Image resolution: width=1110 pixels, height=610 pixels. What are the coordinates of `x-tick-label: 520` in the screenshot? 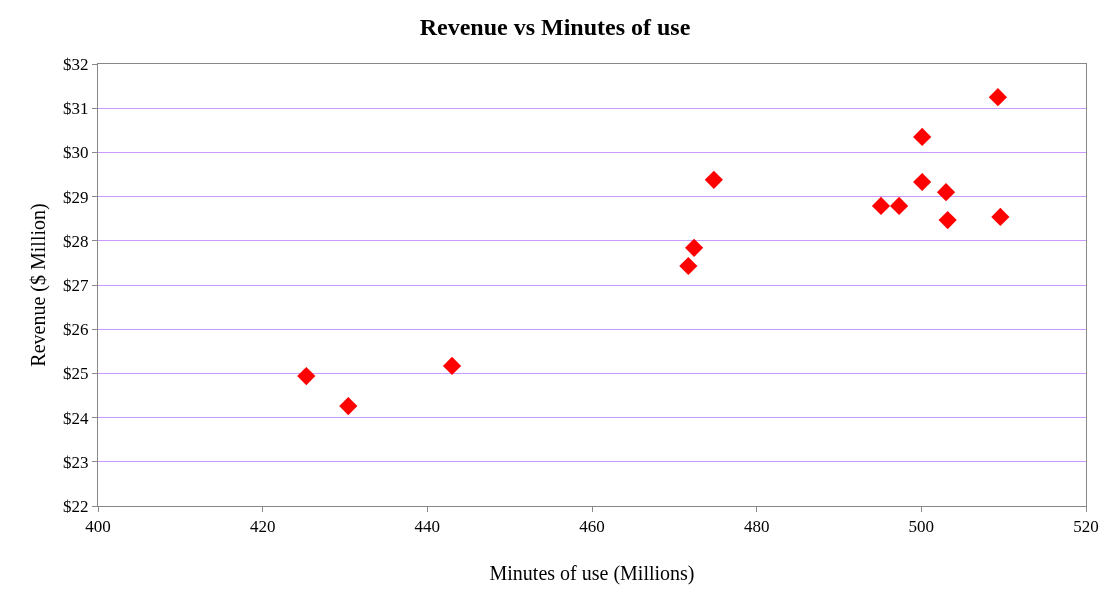 It's located at (1086, 527).